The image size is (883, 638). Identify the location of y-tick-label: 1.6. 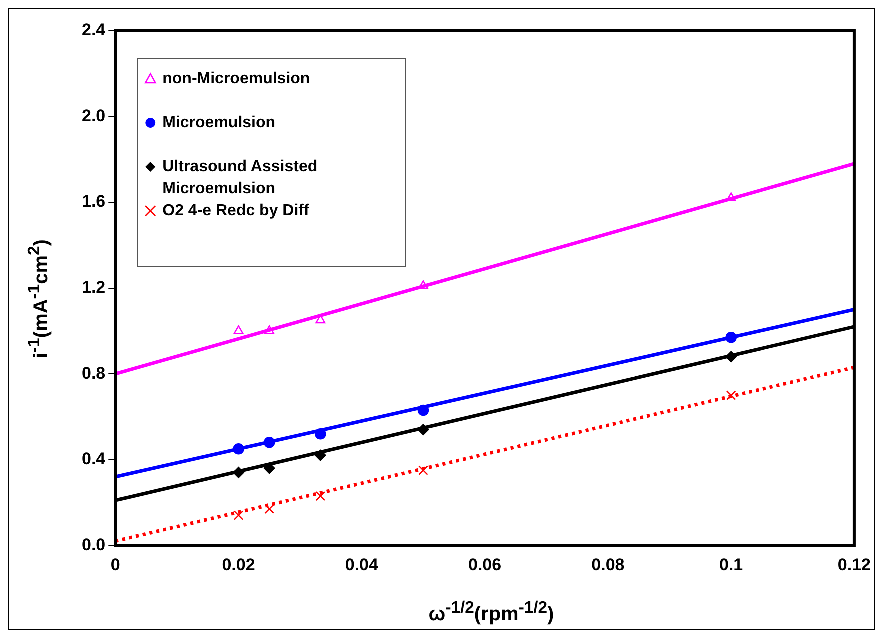
(94, 202).